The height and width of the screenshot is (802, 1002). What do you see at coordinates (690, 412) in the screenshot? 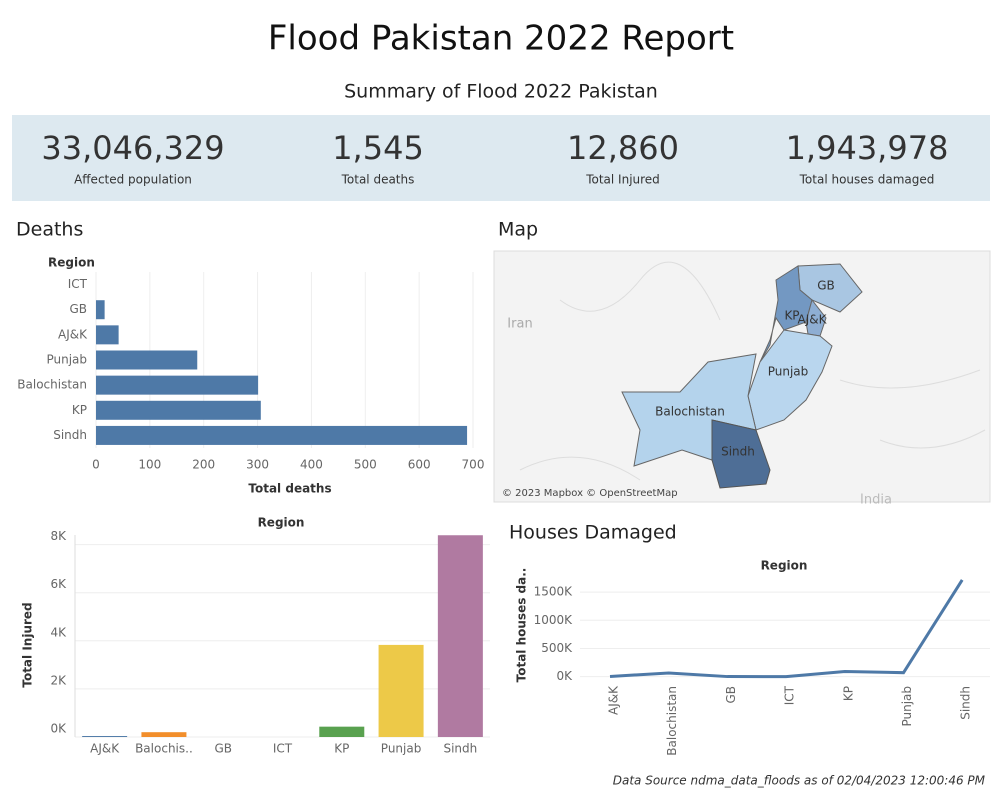
I see `region-label: Balochistan` at bounding box center [690, 412].